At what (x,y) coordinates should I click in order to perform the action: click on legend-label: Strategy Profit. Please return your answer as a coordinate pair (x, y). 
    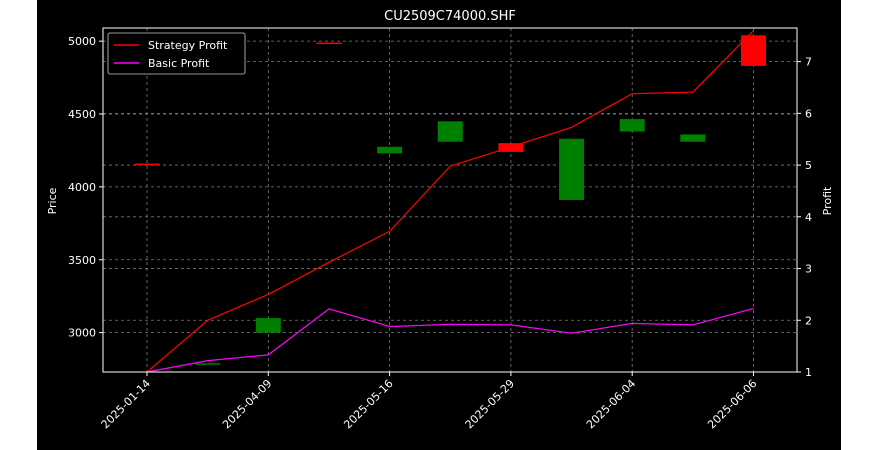
    Looking at the image, I should click on (188, 45).